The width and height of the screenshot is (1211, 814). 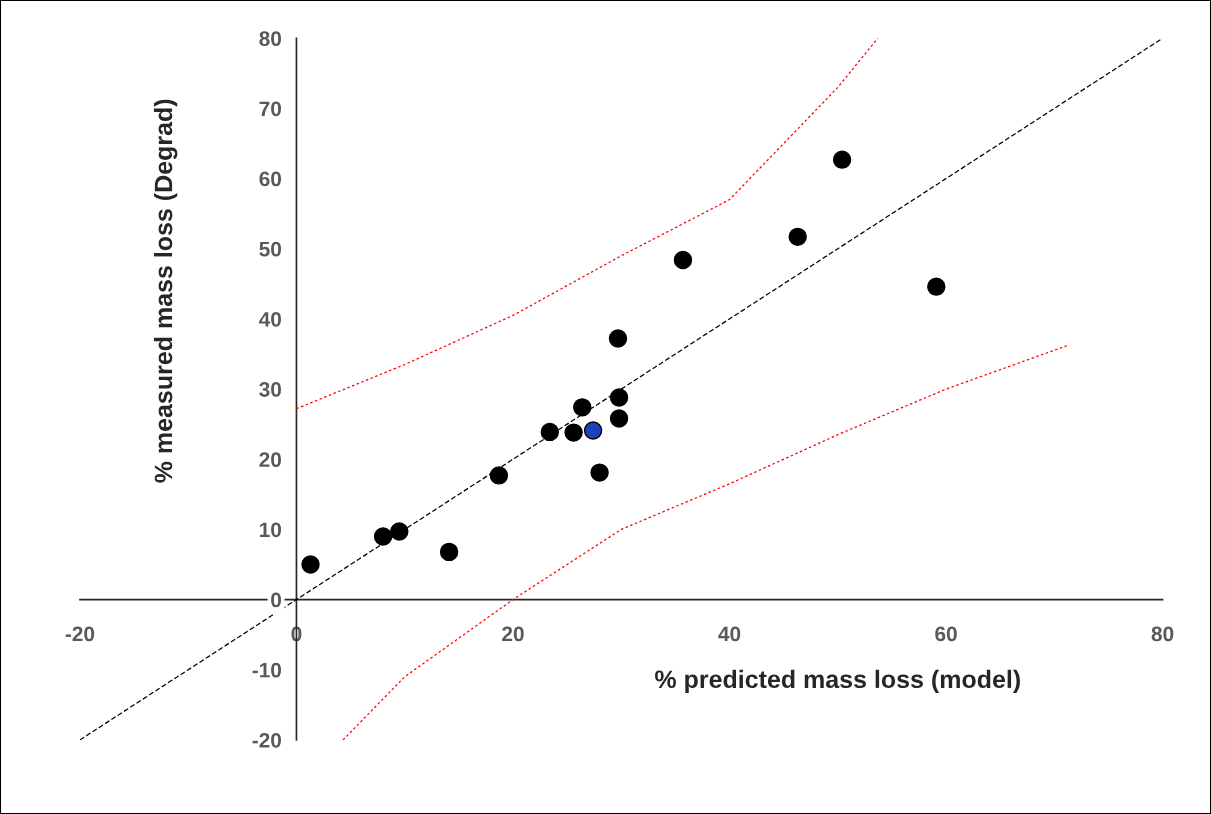 I want to click on y-tick-label: 10, so click(x=271, y=530).